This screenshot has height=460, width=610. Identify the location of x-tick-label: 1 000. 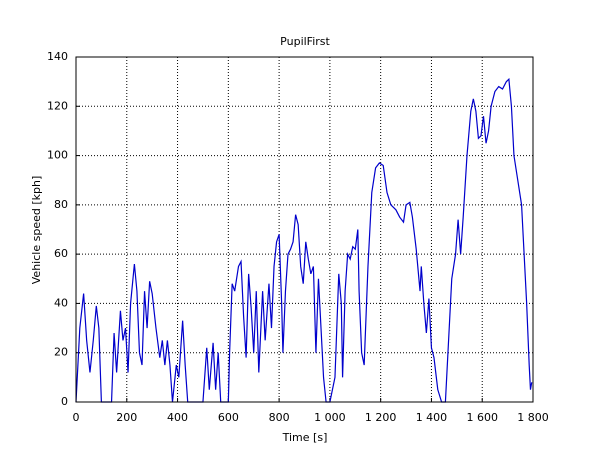
(330, 417).